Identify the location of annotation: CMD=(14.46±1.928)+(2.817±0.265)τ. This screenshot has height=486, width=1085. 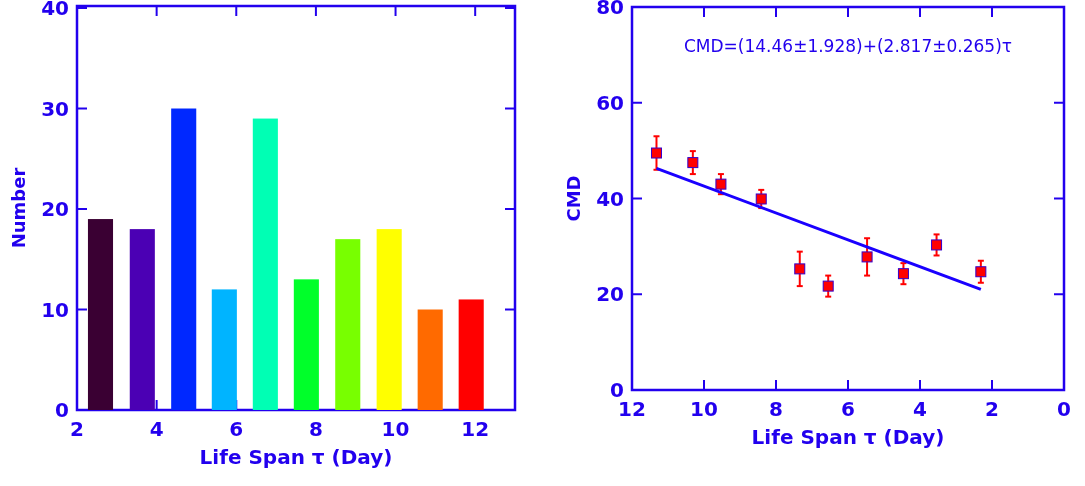
(848, 46).